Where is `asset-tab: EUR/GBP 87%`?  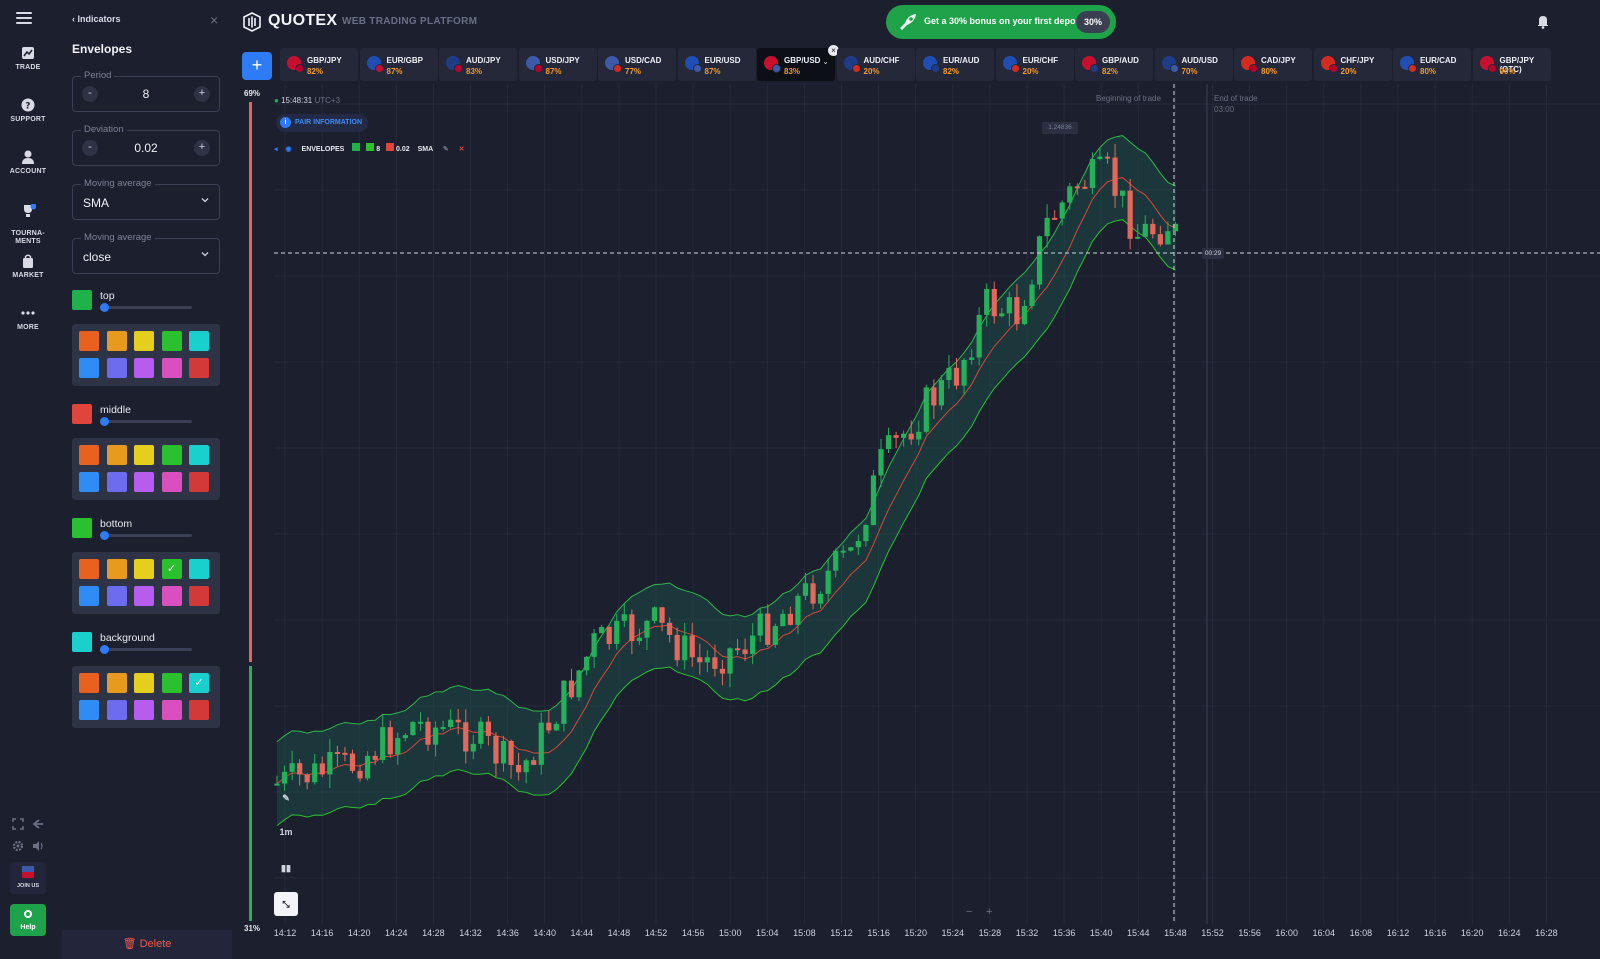 asset-tab: EUR/GBP 87% is located at coordinates (398, 64).